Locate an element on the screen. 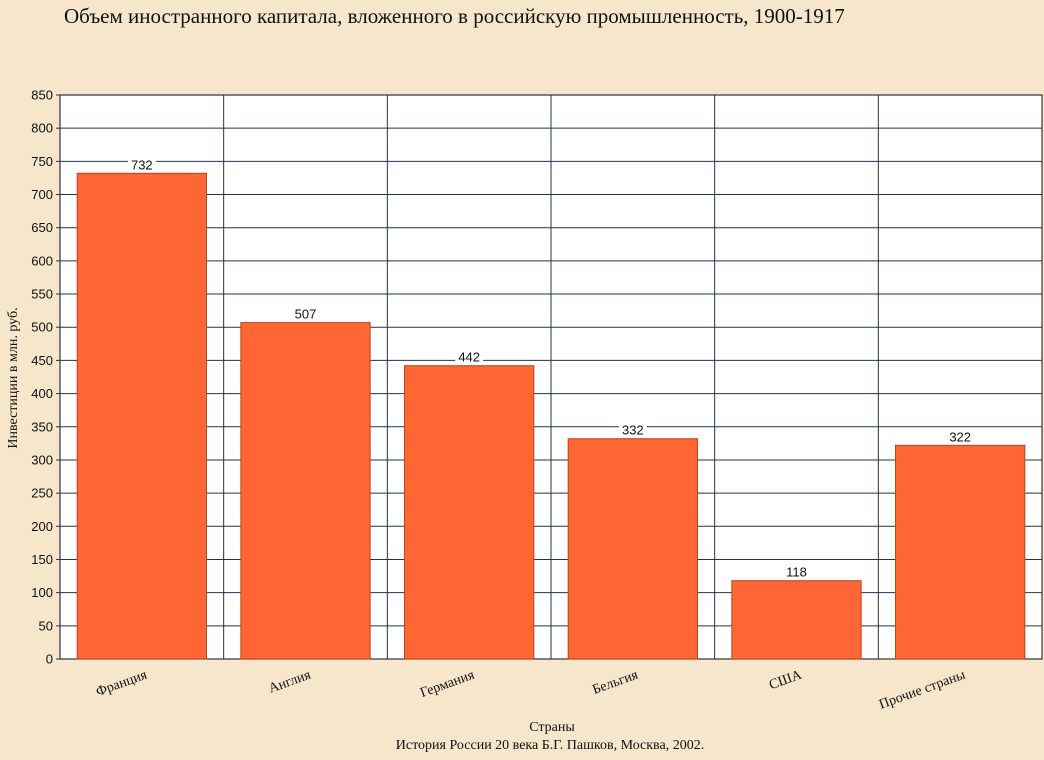 The image size is (1044, 760). y-tick-label: 150 is located at coordinates (42, 559).